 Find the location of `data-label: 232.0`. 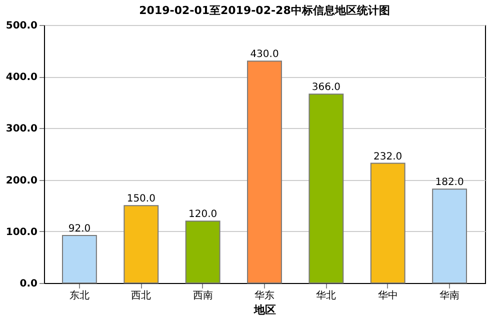

data-label: 232.0 is located at coordinates (388, 156).